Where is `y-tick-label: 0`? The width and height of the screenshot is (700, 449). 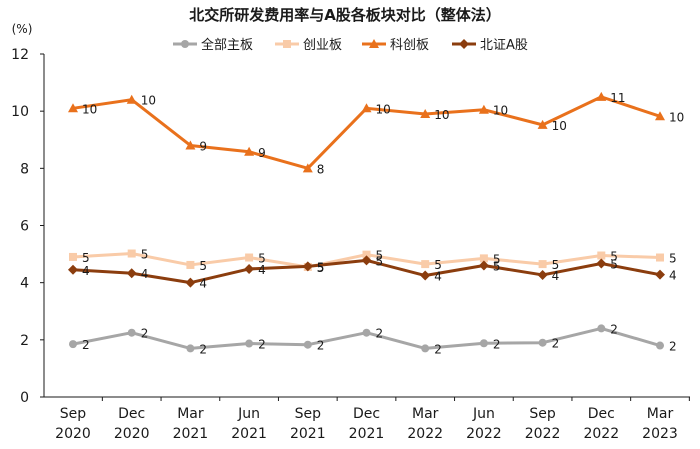 y-tick-label: 0 is located at coordinates (24, 398).